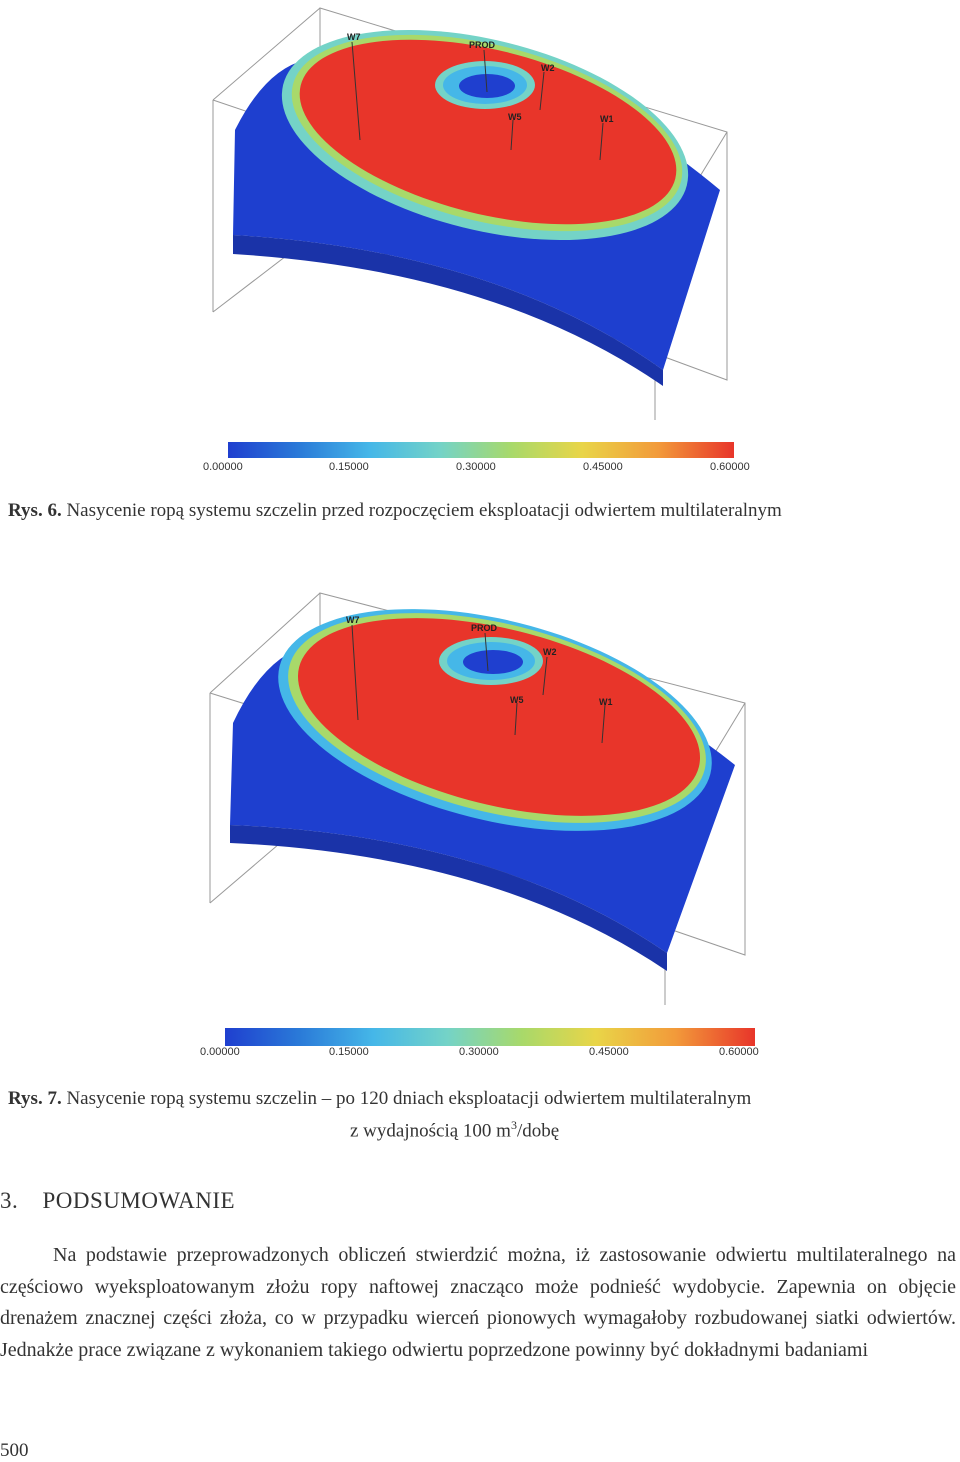 The image size is (960, 1462). I want to click on section-number: 3., so click(9, 1200).